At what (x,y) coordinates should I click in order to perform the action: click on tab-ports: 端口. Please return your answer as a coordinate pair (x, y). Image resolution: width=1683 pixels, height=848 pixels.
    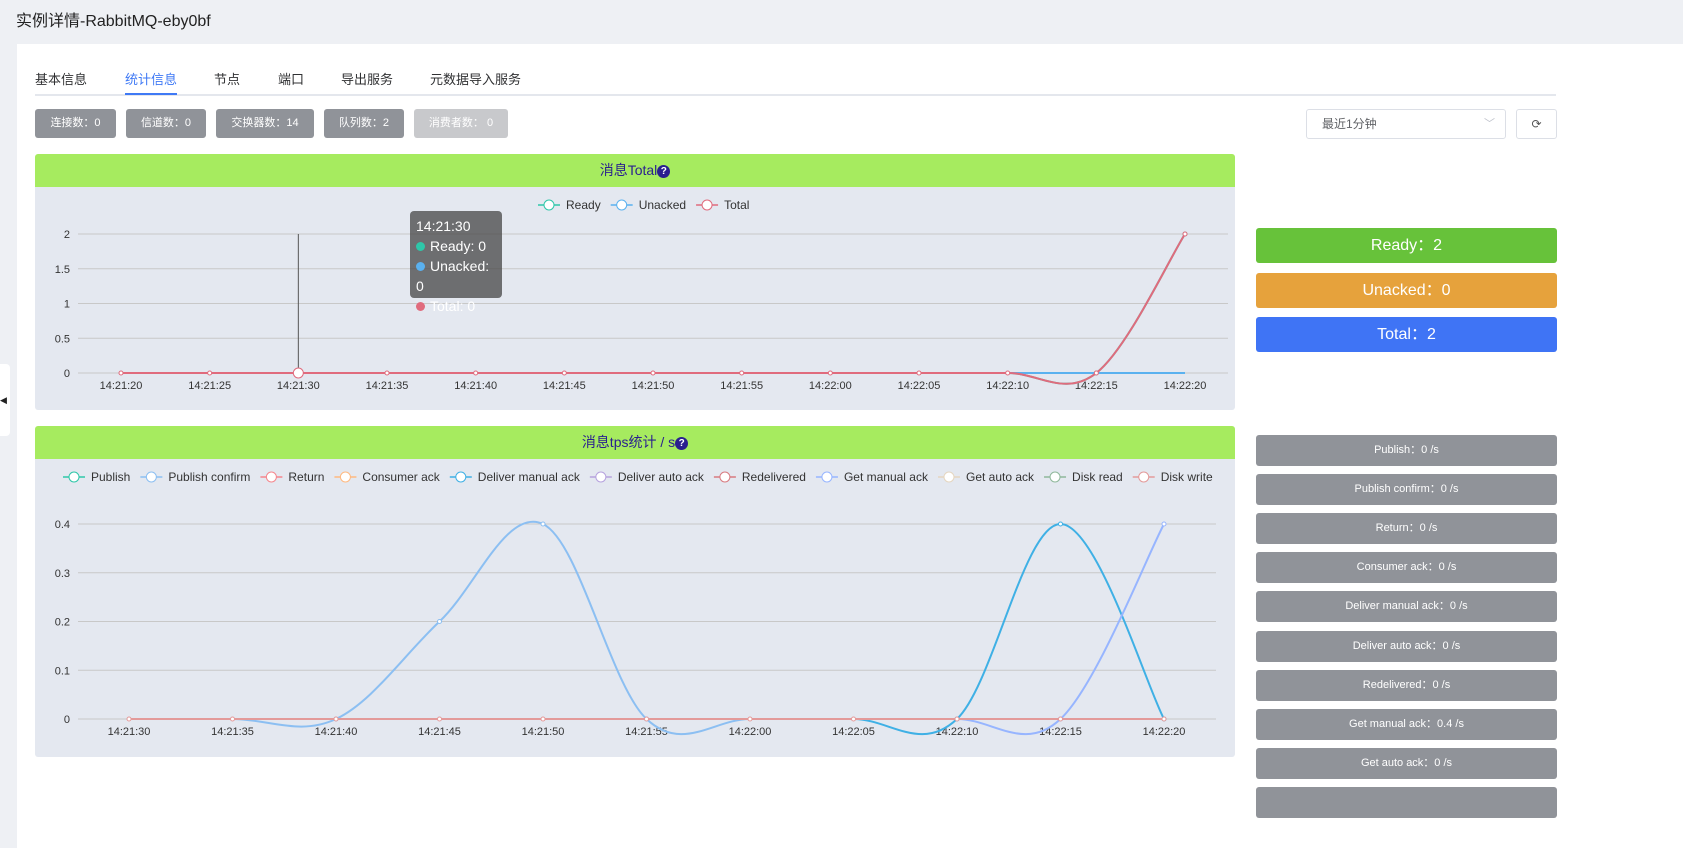
    Looking at the image, I should click on (291, 79).